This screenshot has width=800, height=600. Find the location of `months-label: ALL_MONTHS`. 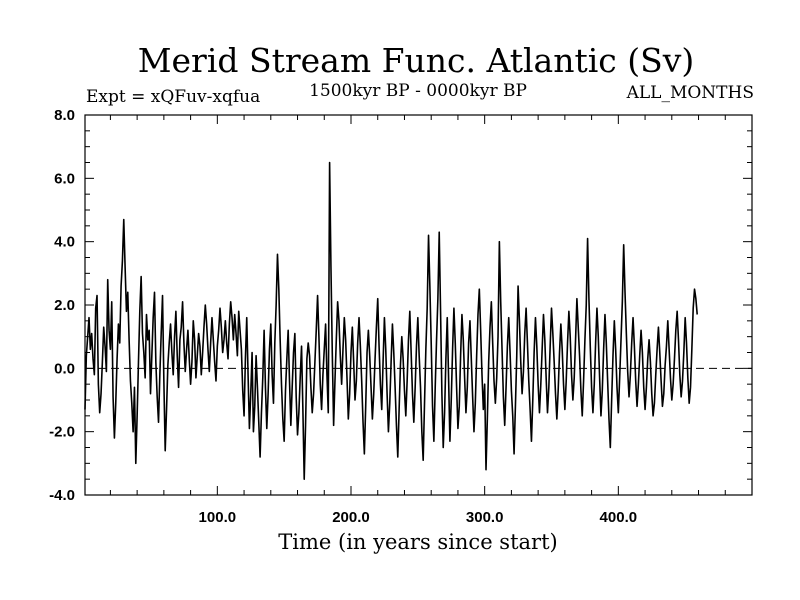

months-label: ALL_MONTHS is located at coordinates (690, 93).